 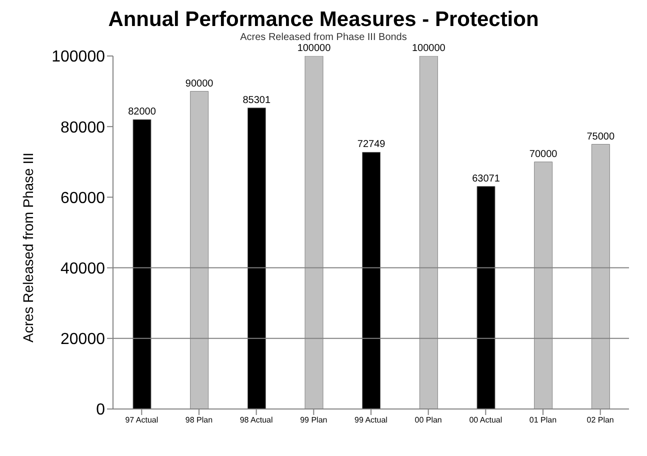 What do you see at coordinates (83, 269) in the screenshot?
I see `y-tick-label: 40000` at bounding box center [83, 269].